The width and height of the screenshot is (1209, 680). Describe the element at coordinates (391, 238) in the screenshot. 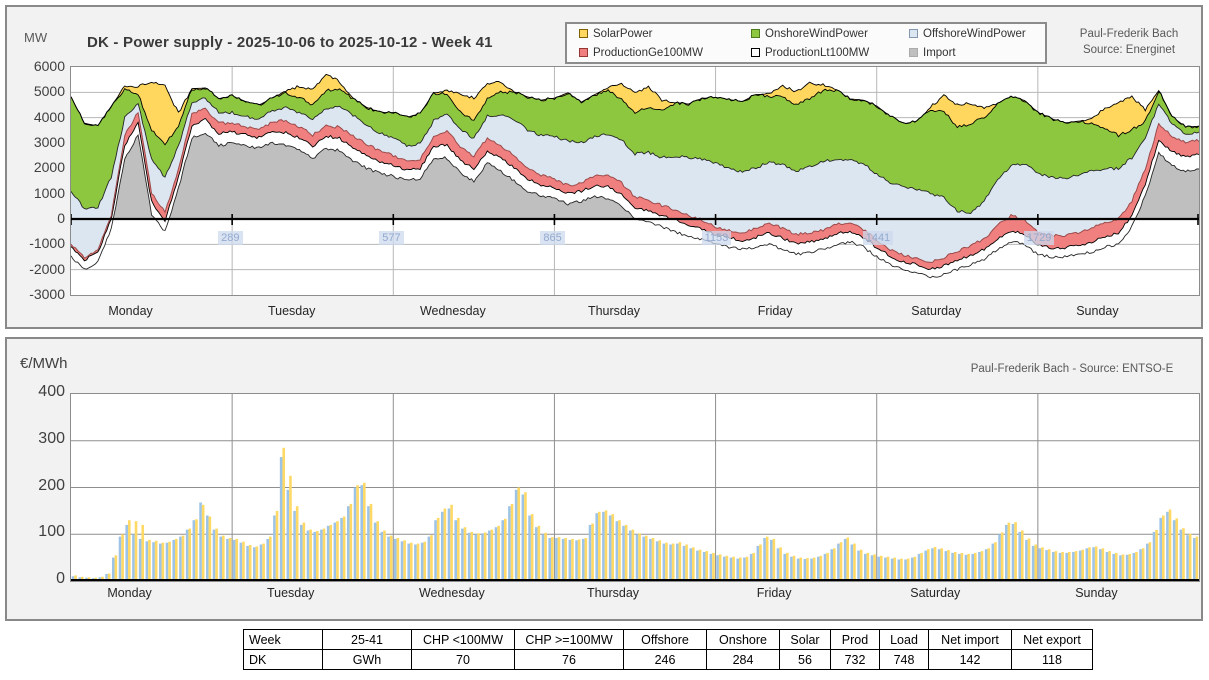

I see `day-index-watermark: 577` at that location.